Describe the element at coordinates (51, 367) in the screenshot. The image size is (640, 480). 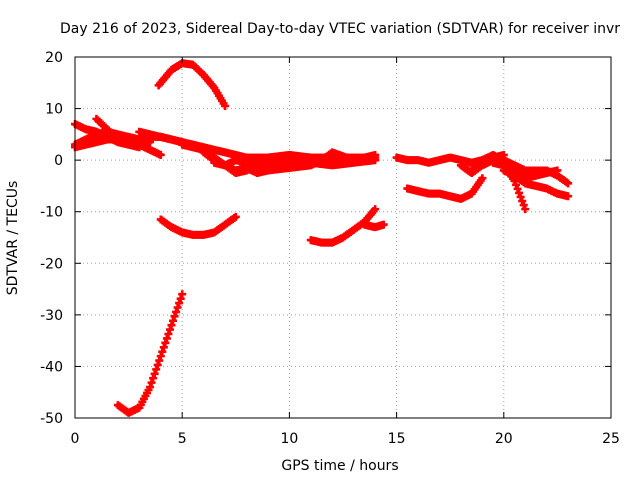
I see `y-tick-label: -40` at that location.